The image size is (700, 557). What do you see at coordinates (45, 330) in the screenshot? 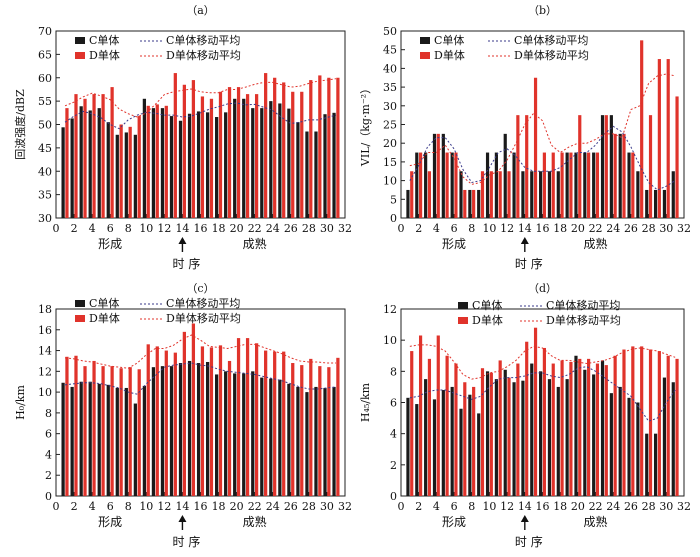
I see `y-tick-label: 16` at bounding box center [45, 330].